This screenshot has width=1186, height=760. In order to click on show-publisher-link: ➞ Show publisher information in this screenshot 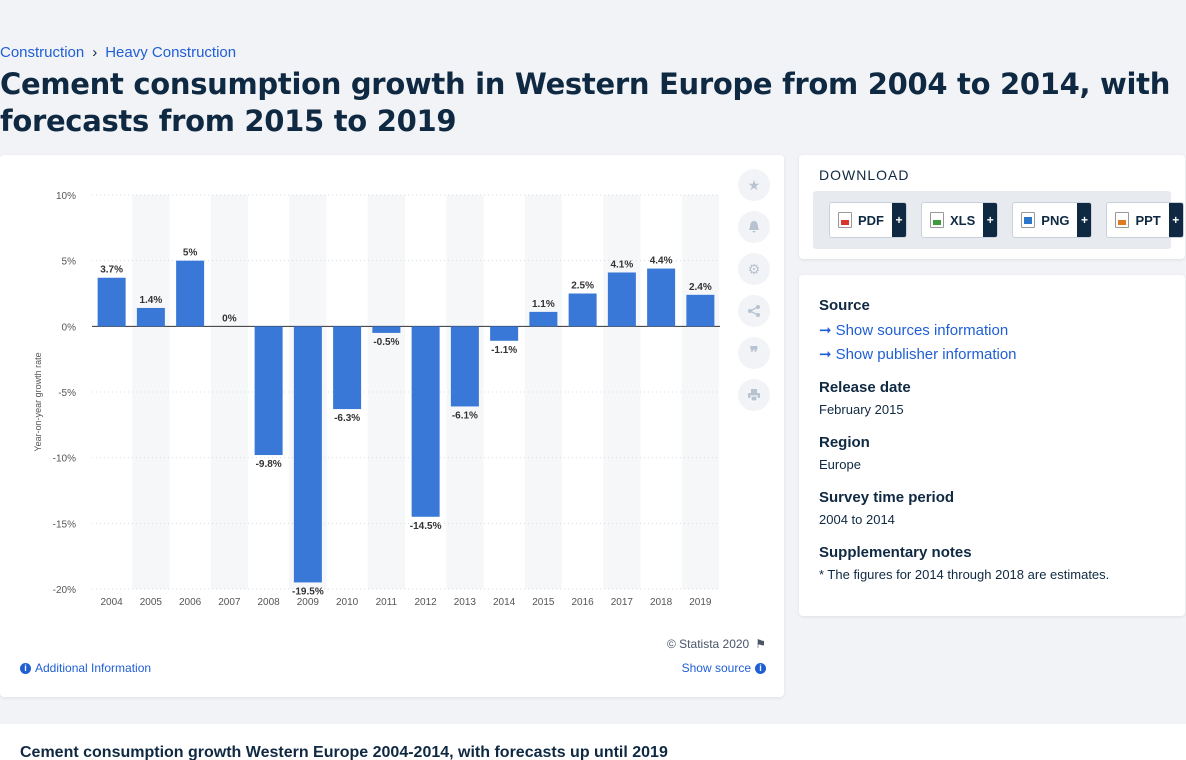, I will do `click(918, 354)`.